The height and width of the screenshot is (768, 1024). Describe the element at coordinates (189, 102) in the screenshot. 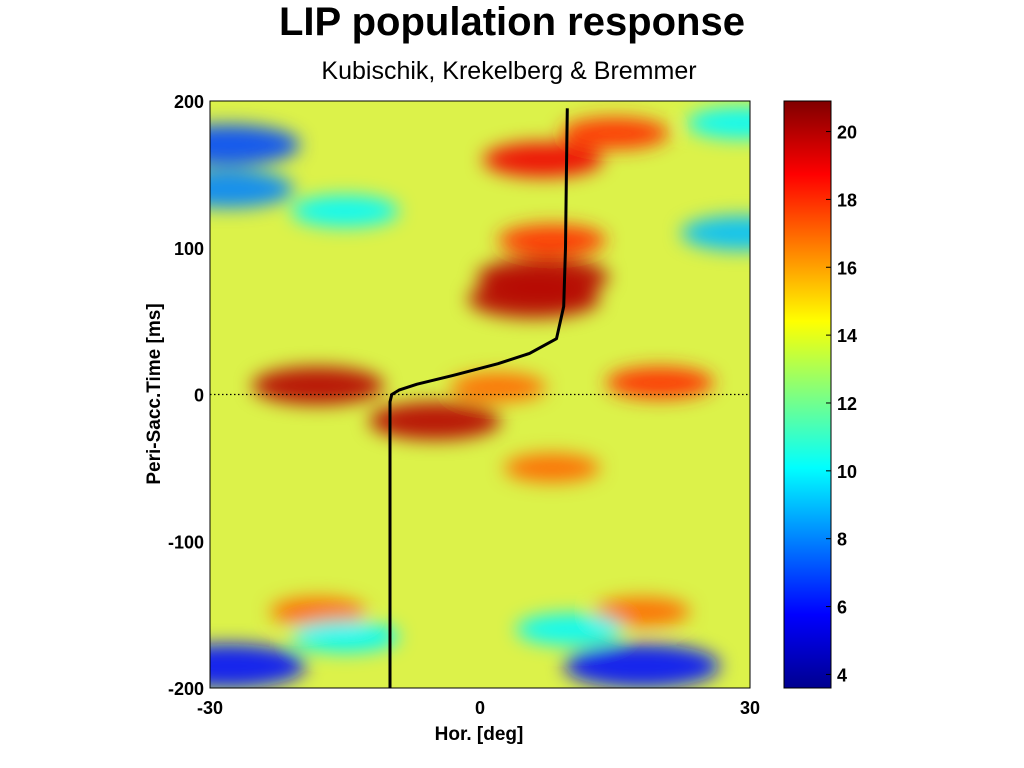

I see `y-tick-label: 200` at that location.